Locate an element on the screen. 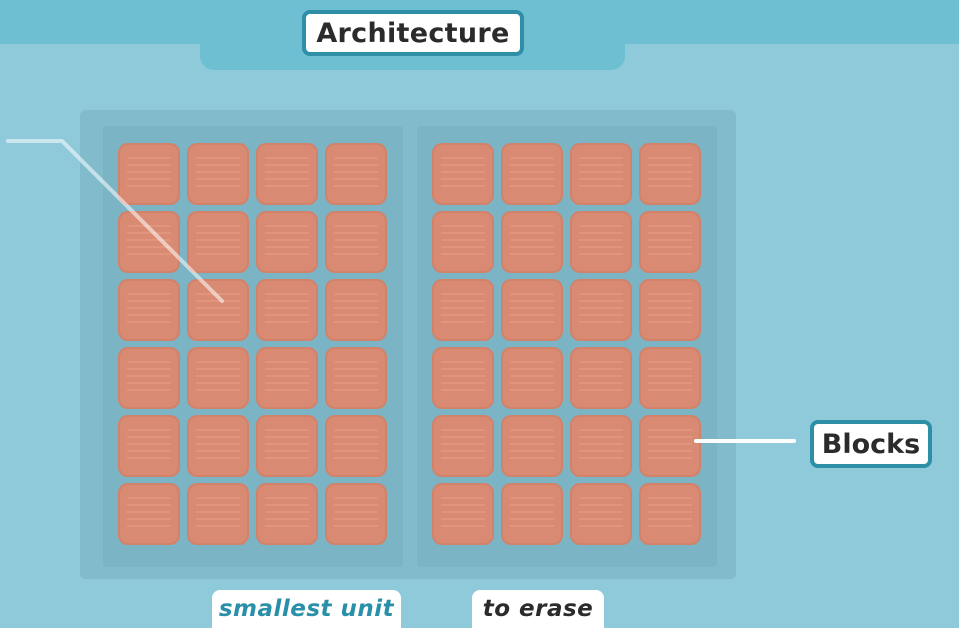  blocks-connector-line is located at coordinates (745, 441).